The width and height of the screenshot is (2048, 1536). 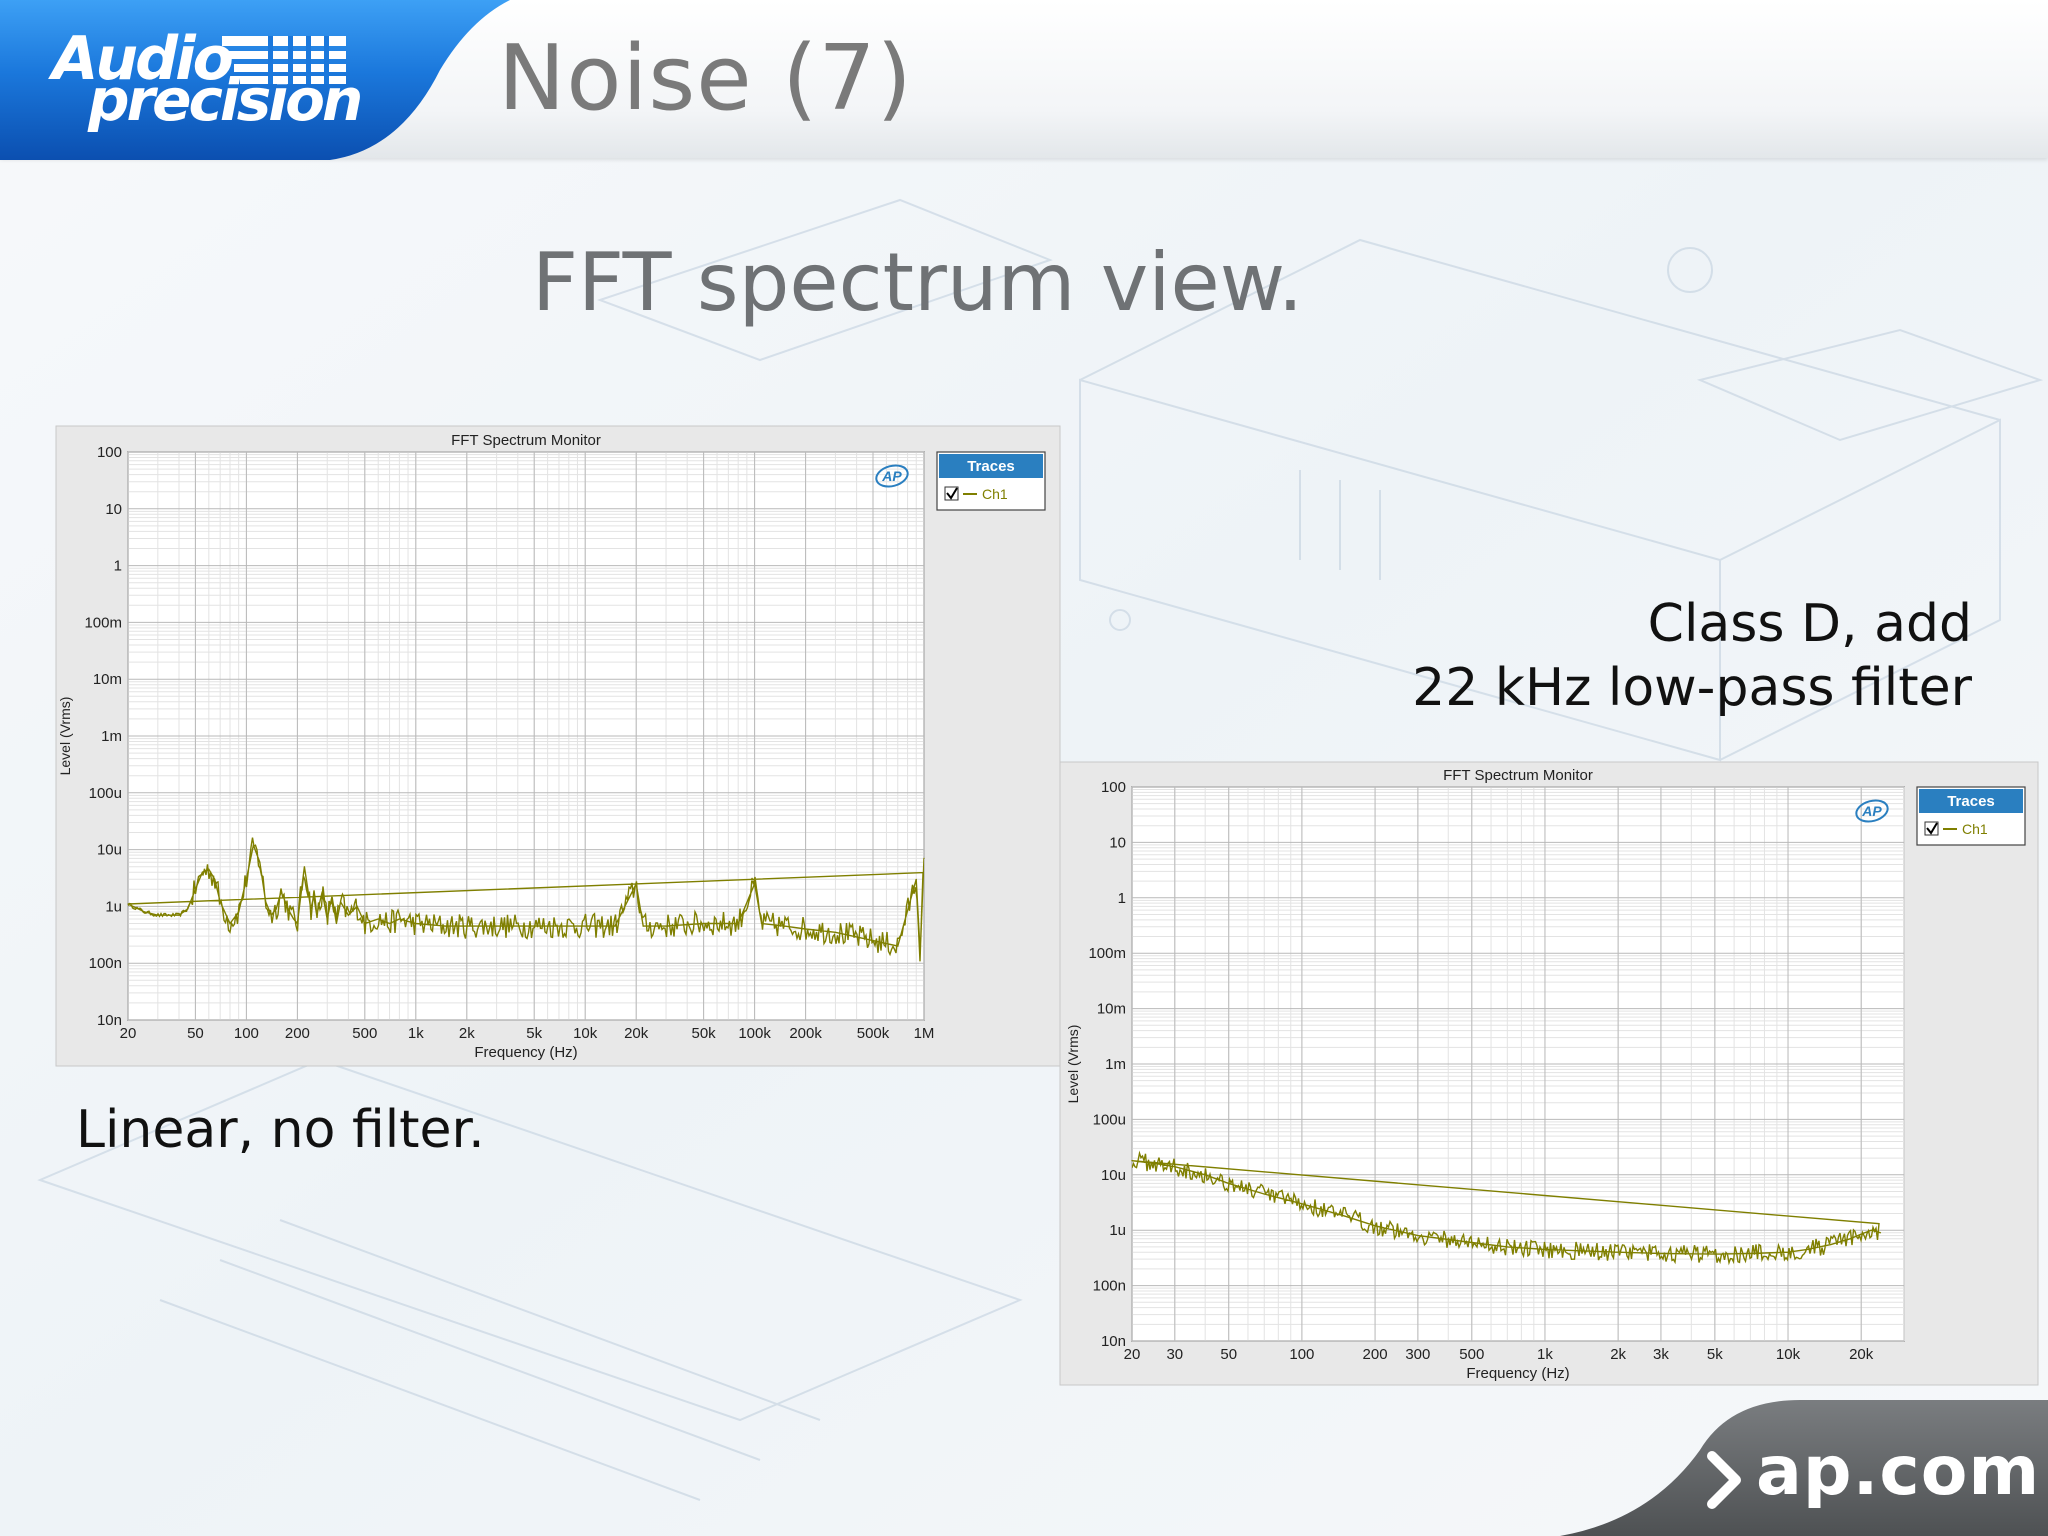 I want to click on x-tick-label: 100k, so click(x=754, y=1033).